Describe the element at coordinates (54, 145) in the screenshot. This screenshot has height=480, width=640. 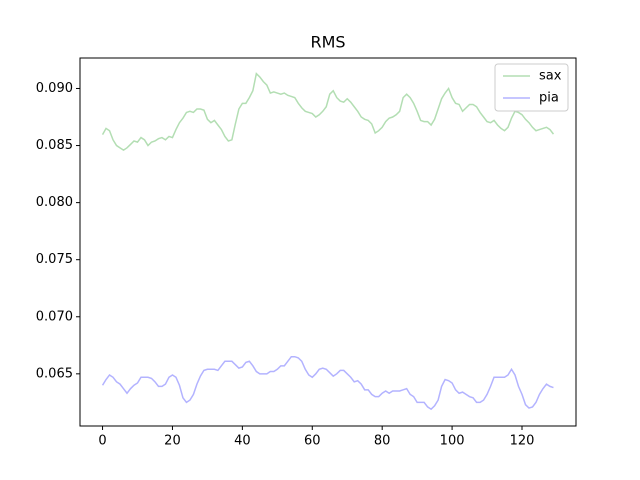
I see `y-tick-label: 0.085` at that location.